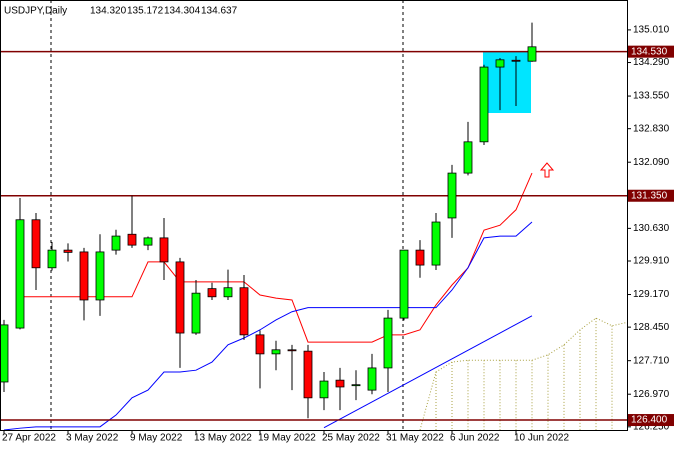 This screenshot has height=450, width=675. Describe the element at coordinates (219, 11) in the screenshot. I see `ohlc-close: 134.637` at that location.